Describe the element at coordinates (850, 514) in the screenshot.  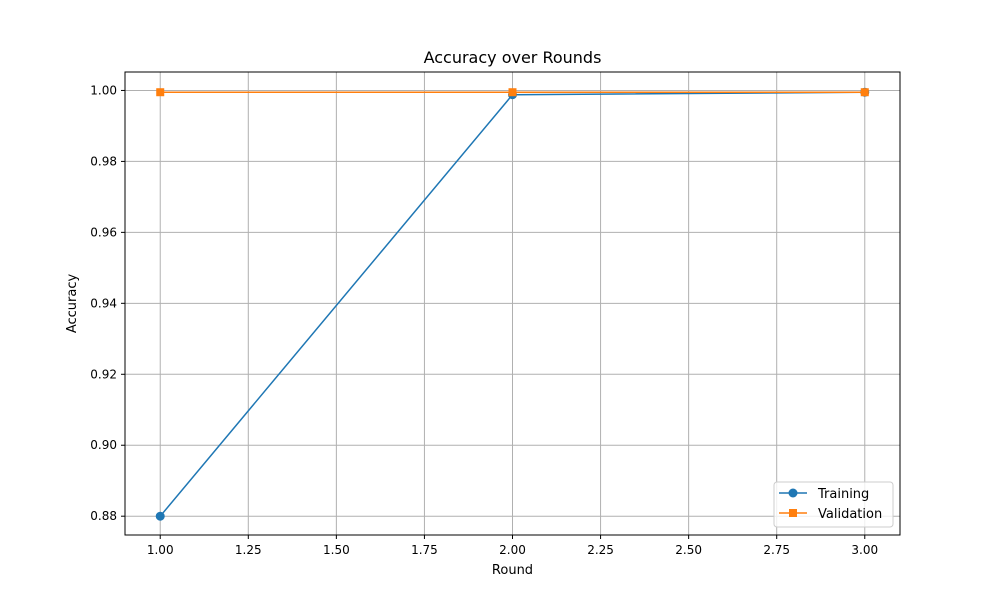
I see `legend-validation-label: Validation` at that location.